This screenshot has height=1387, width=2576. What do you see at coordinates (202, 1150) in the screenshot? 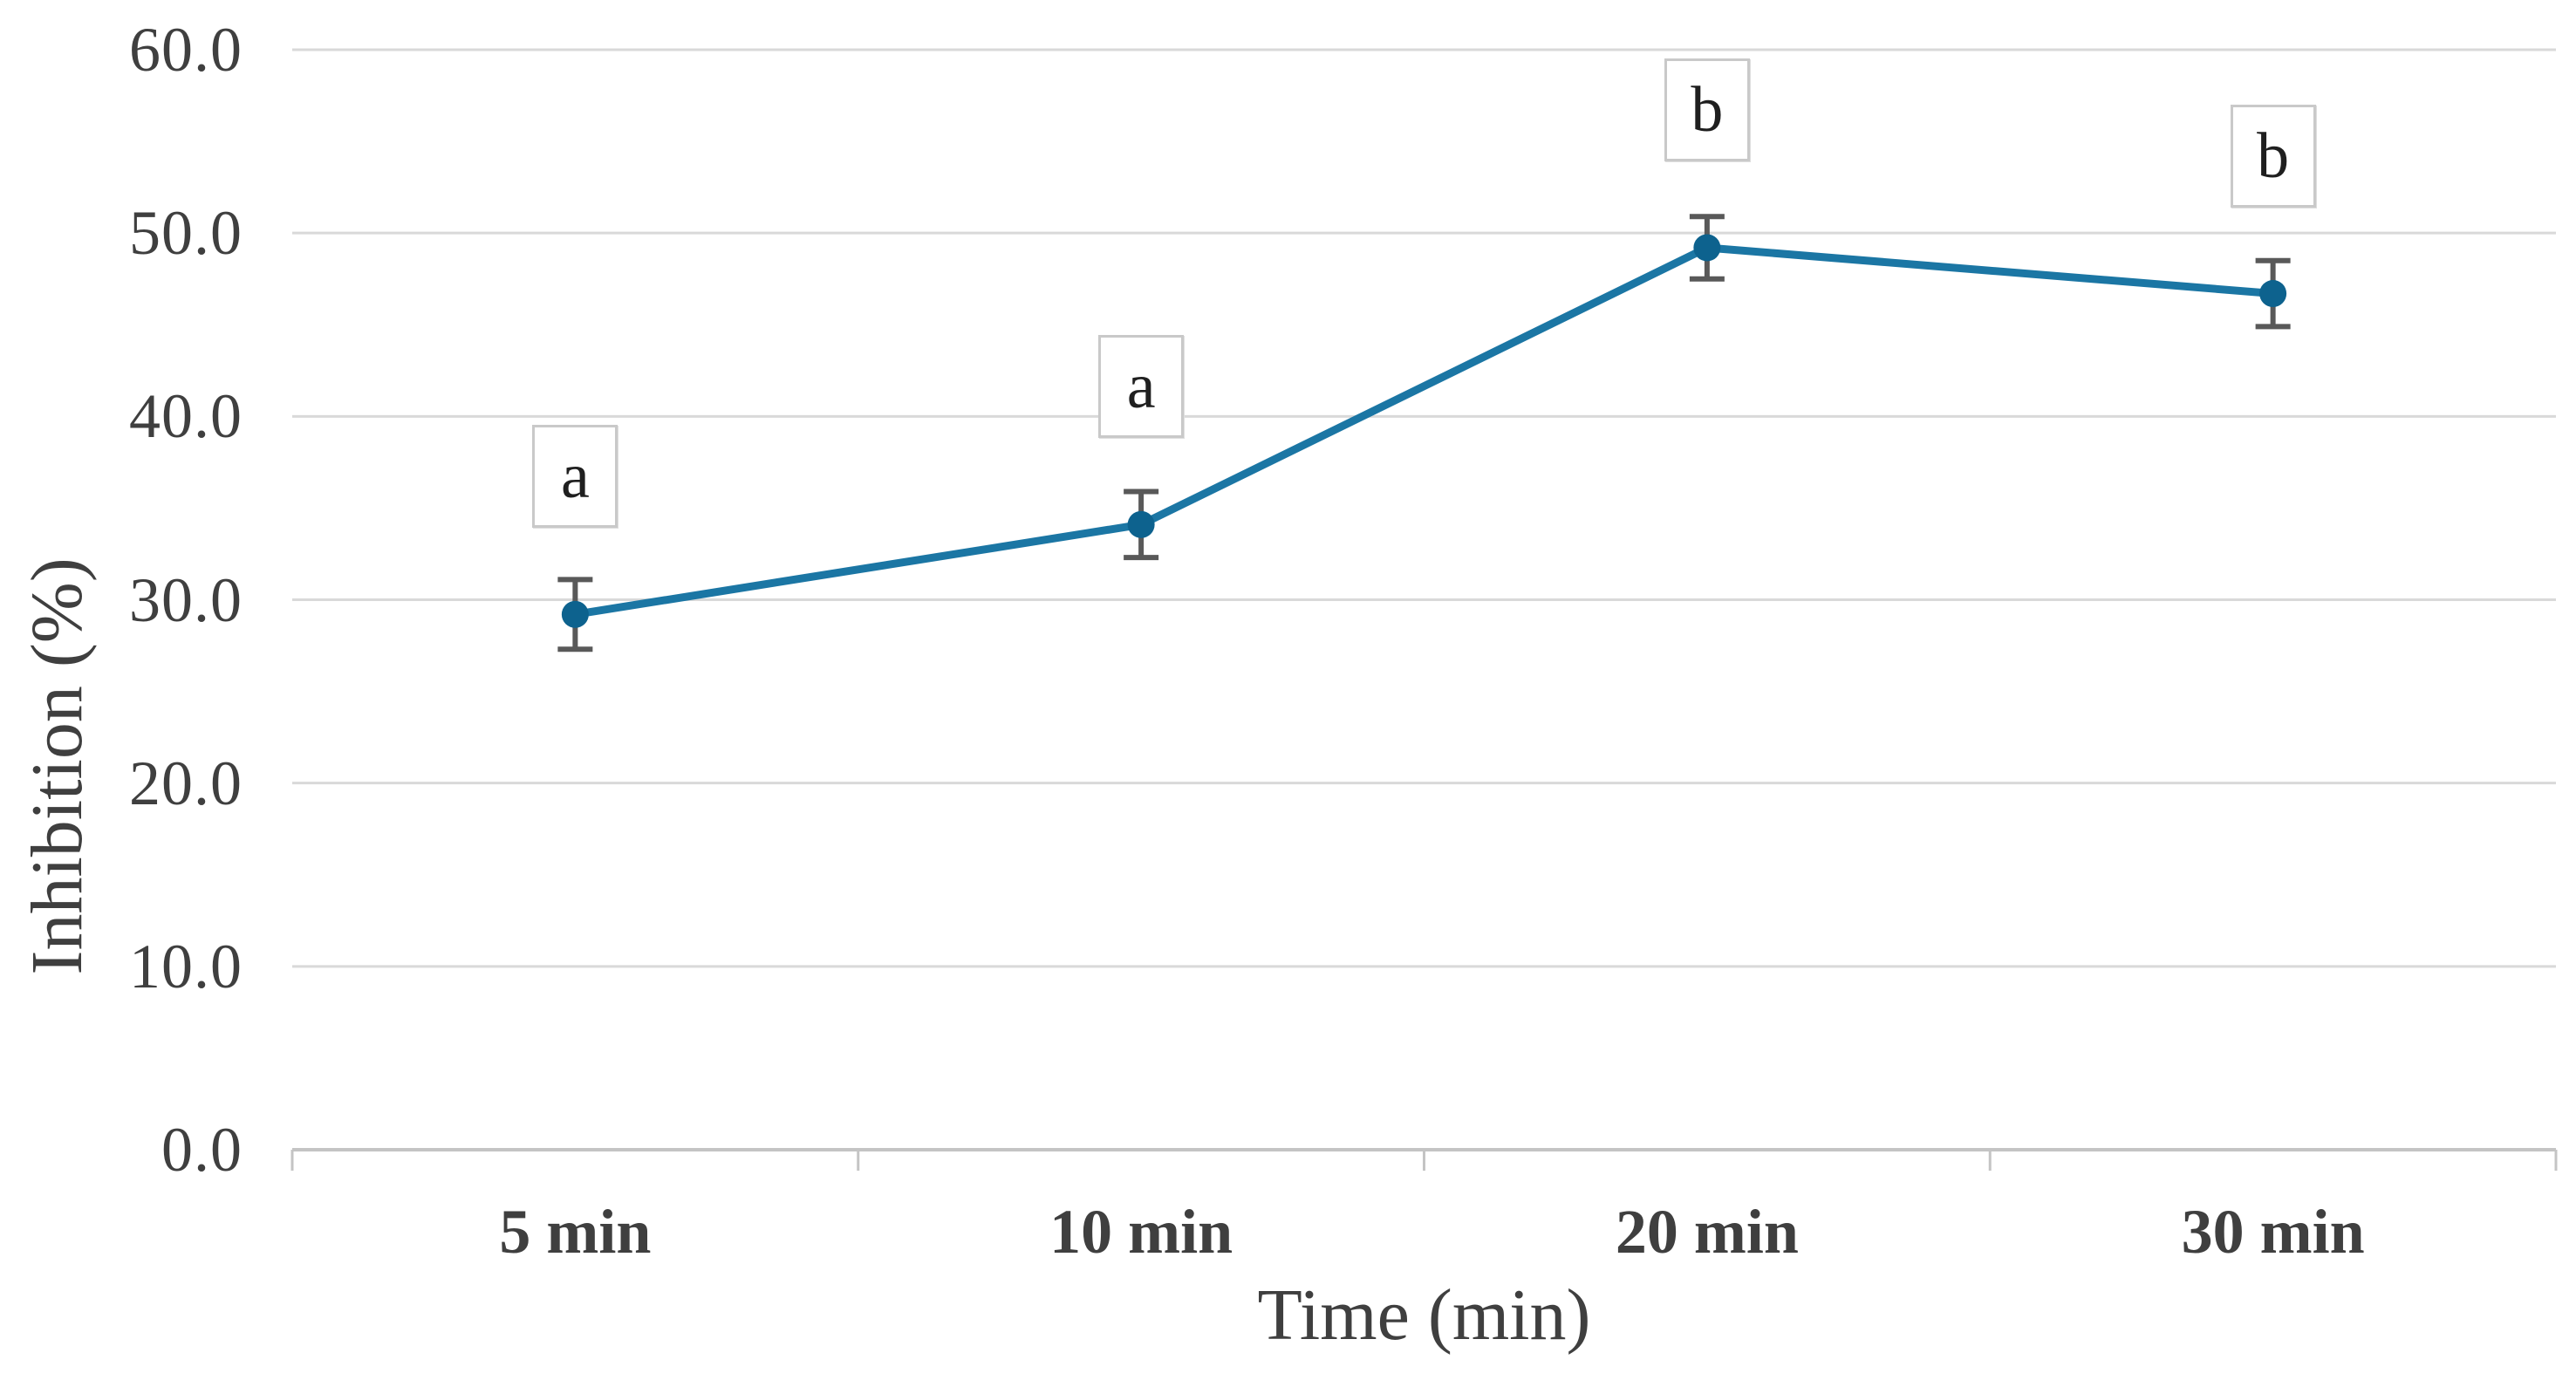
I see `y-tick-label: 0.0` at bounding box center [202, 1150].